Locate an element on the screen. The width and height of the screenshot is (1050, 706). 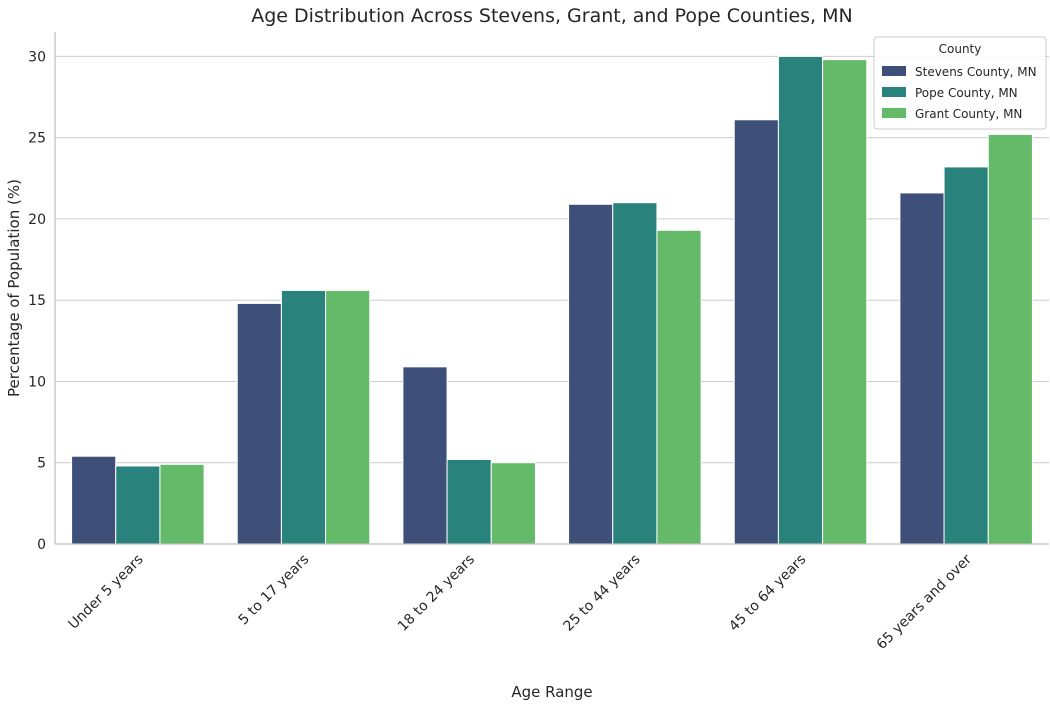
legend-entry: Grant County, MN is located at coordinates (968, 114).